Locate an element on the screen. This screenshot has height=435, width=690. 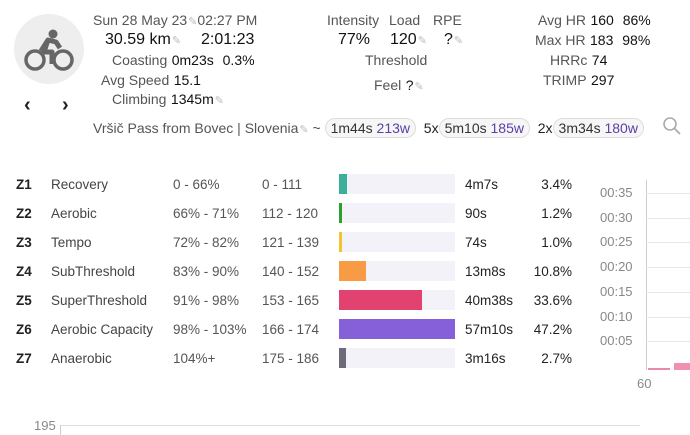
zone-time: 90s is located at coordinates (476, 213).